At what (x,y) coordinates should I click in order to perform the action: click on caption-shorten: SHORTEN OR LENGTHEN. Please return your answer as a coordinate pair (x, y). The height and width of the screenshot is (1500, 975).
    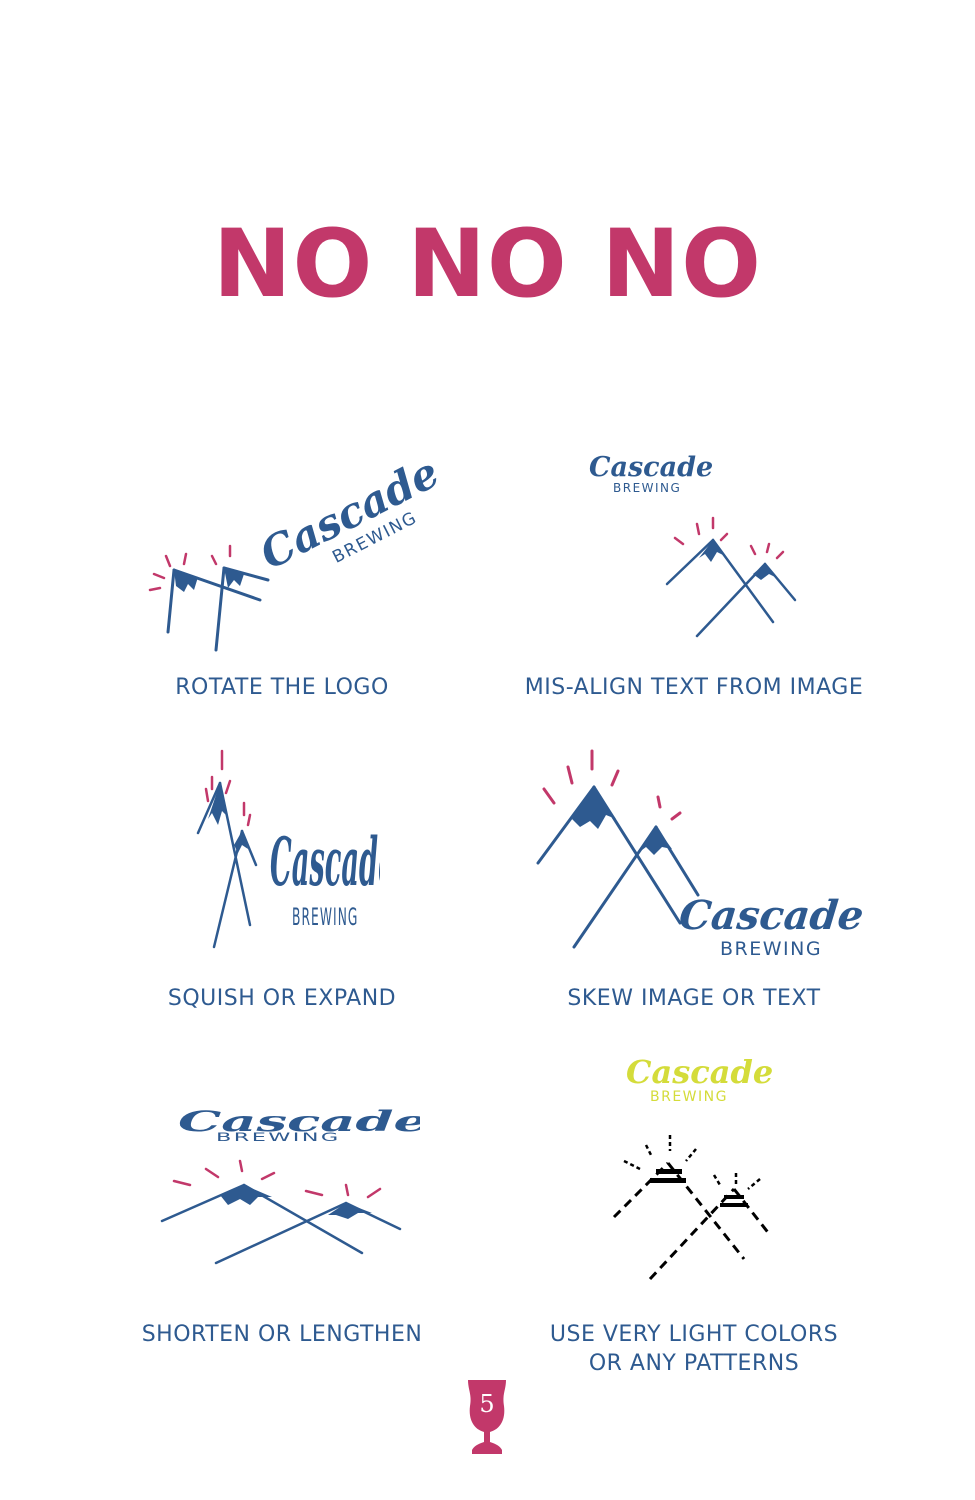
    Looking at the image, I should click on (282, 1334).